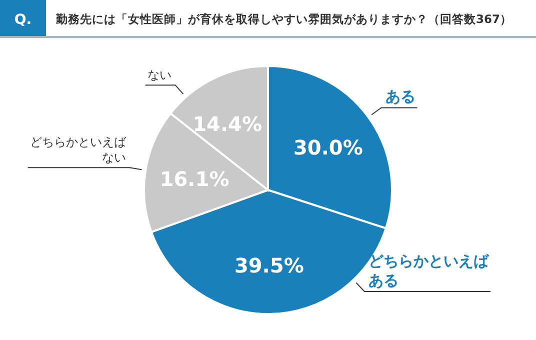 This screenshot has width=536, height=340. What do you see at coordinates (400, 97) in the screenshot?
I see `slice-label: ある` at bounding box center [400, 97].